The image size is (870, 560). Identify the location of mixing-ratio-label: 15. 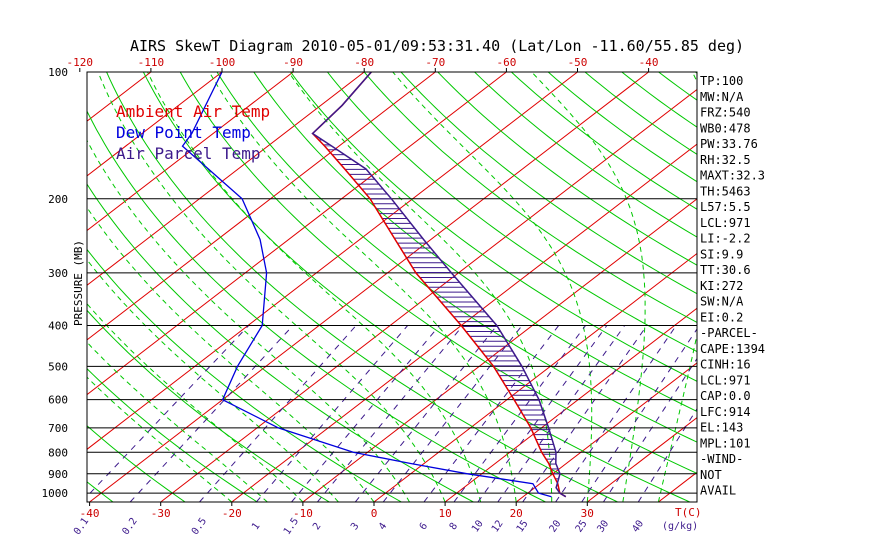
(523, 526).